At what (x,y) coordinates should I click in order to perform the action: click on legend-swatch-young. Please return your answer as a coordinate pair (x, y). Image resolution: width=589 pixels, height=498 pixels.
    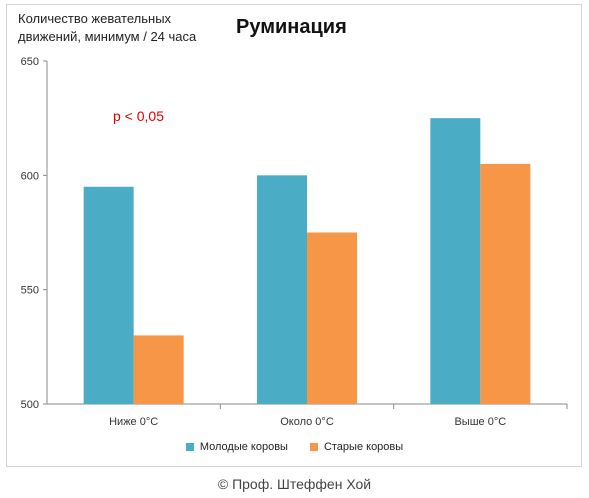
    Looking at the image, I should click on (189, 447).